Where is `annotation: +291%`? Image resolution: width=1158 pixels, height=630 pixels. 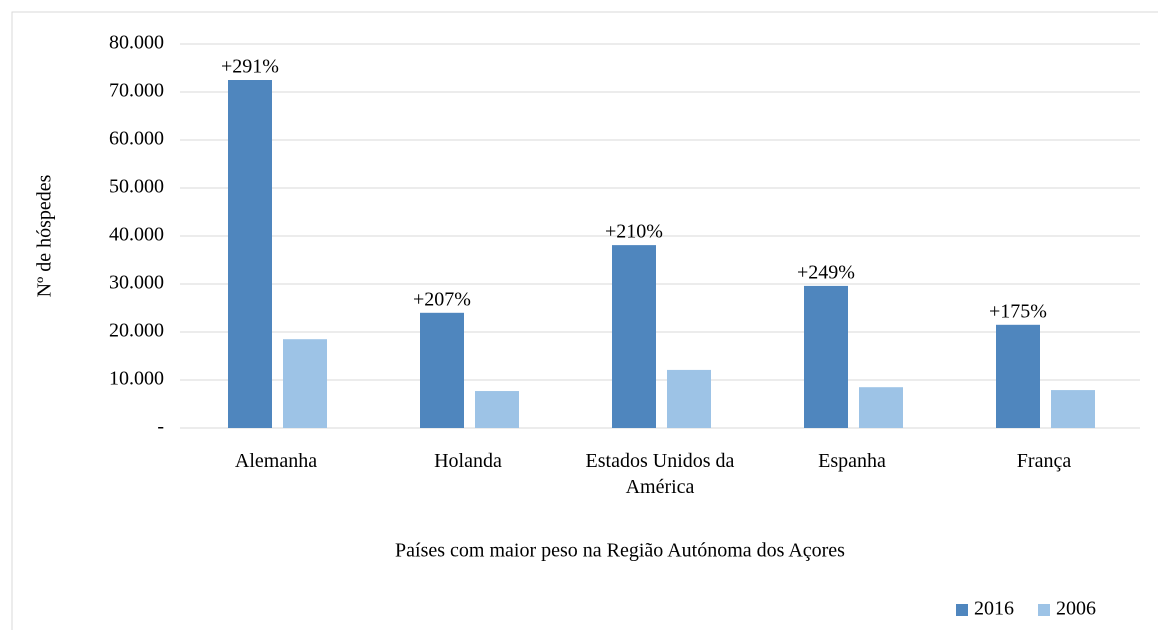 annotation: +291% is located at coordinates (250, 67).